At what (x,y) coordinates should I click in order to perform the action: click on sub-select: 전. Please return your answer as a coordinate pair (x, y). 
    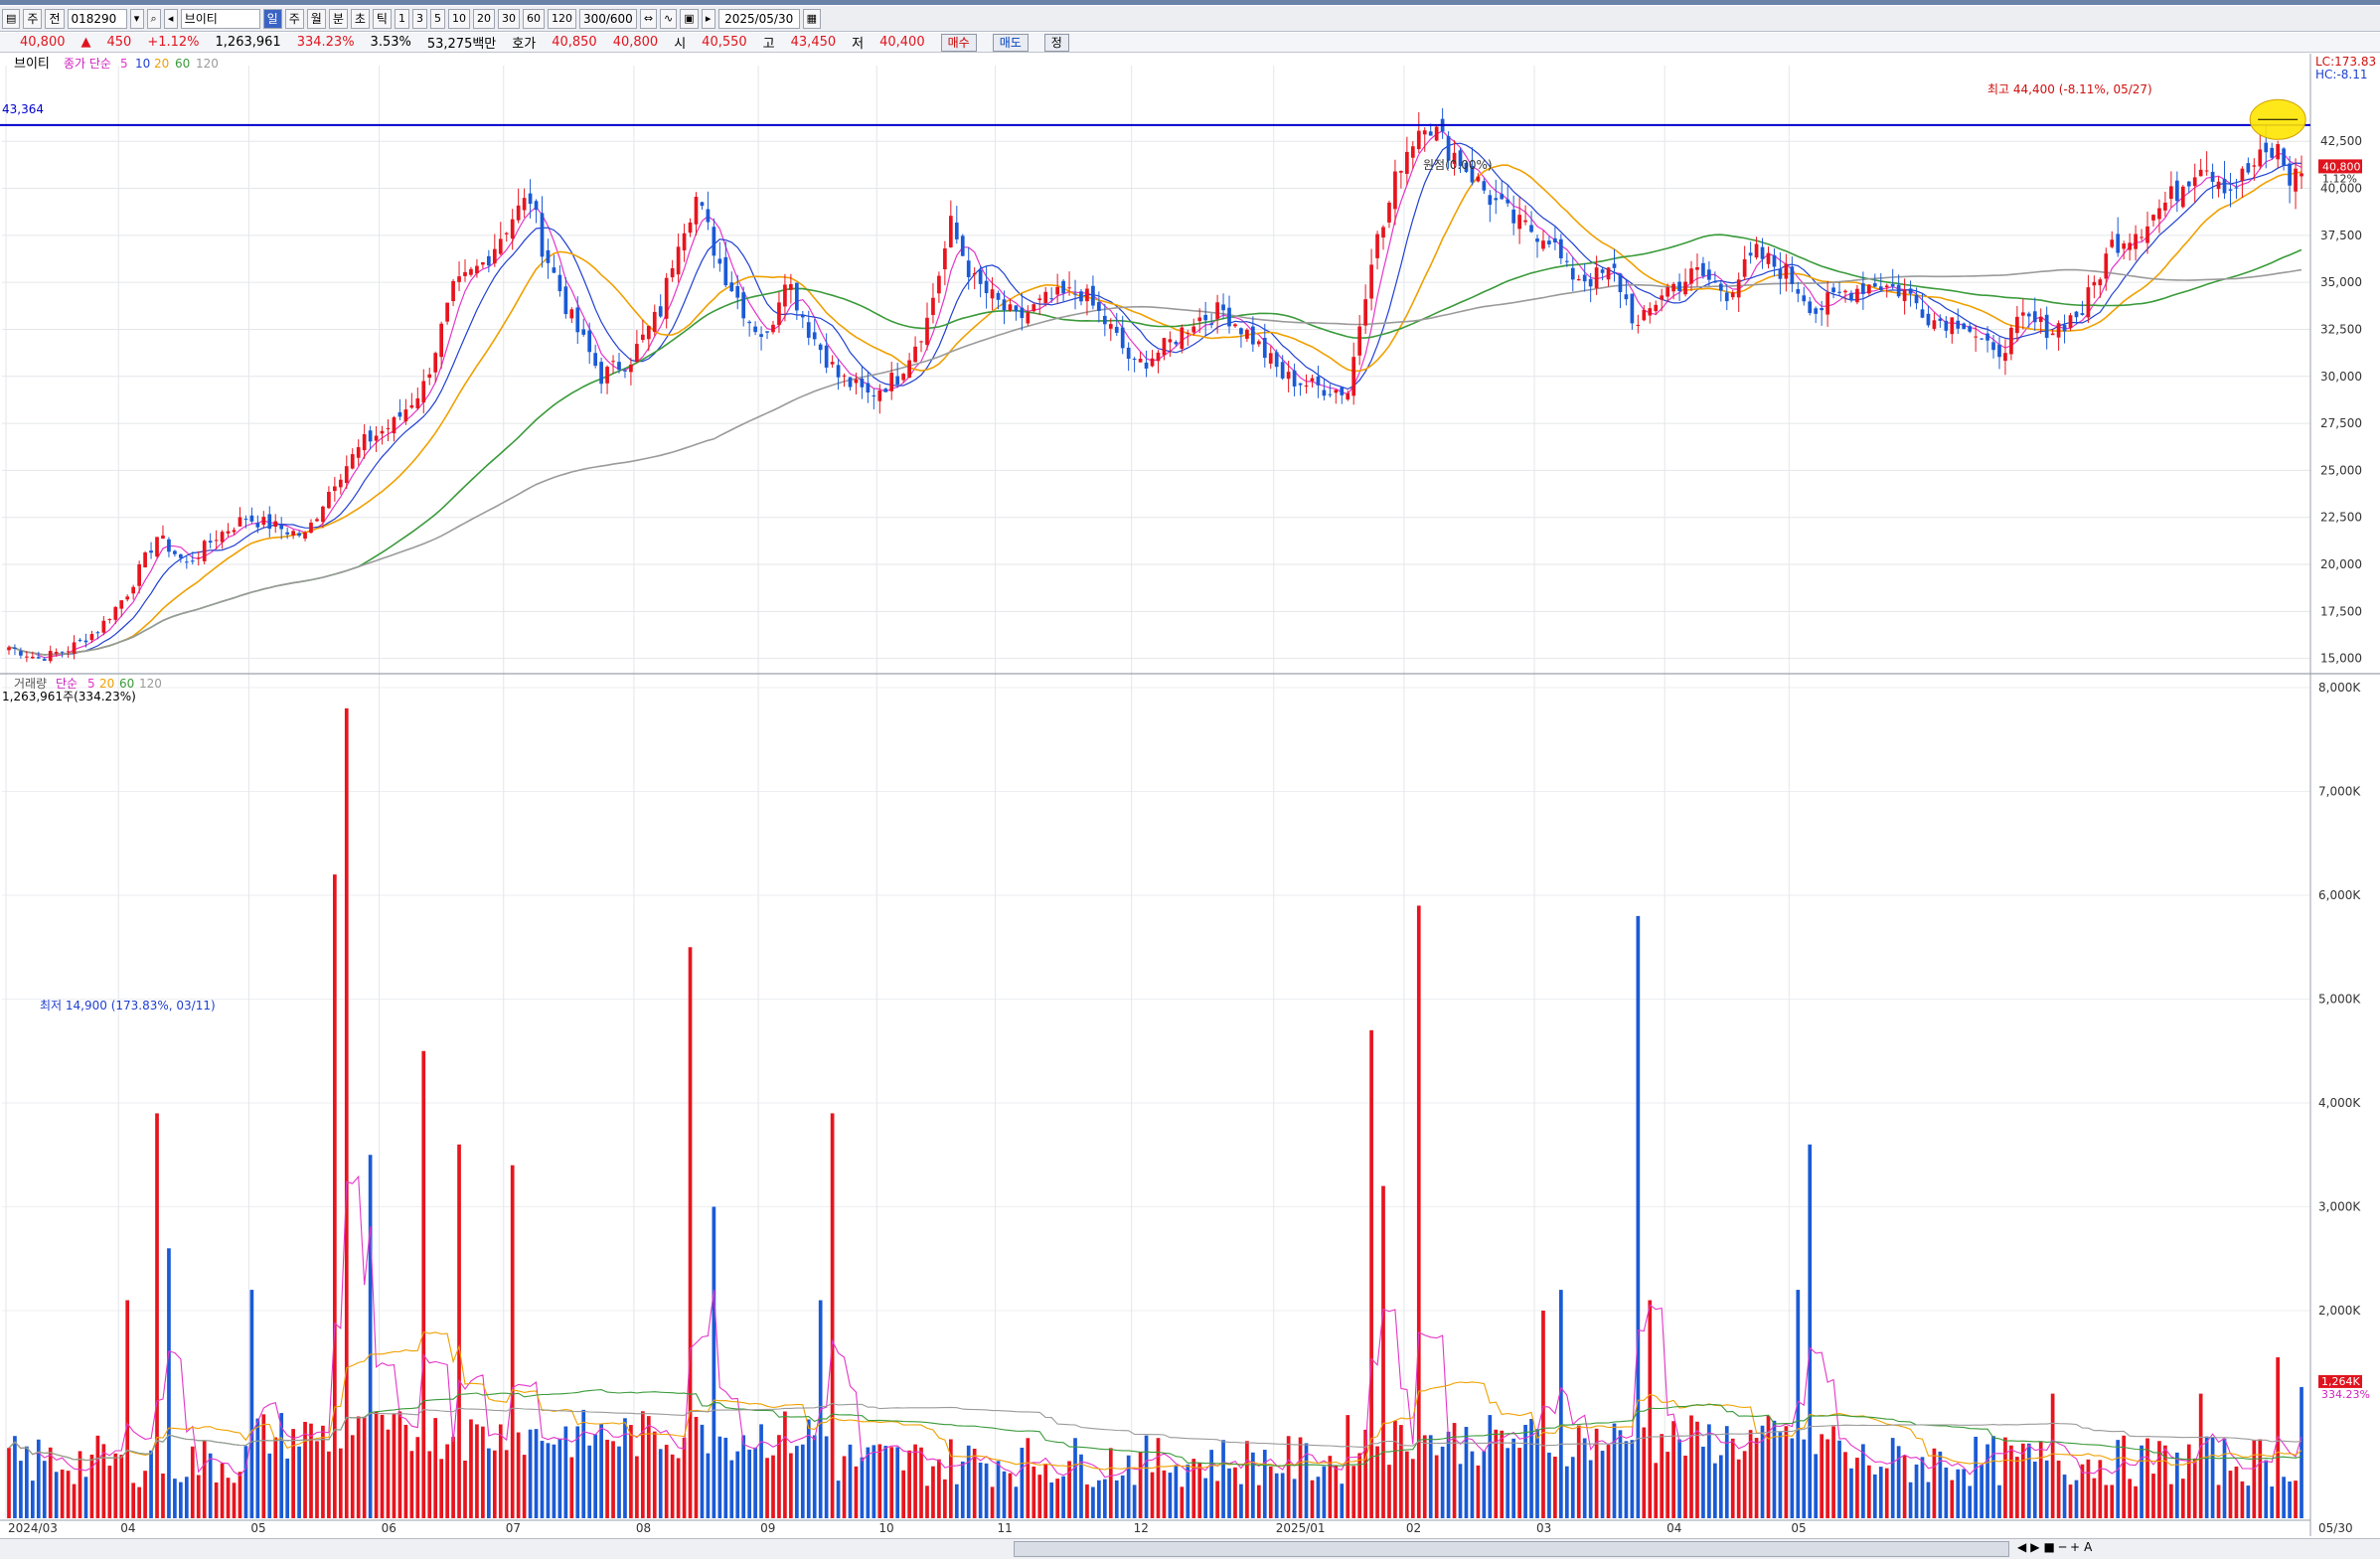
    Looking at the image, I should click on (55, 18).